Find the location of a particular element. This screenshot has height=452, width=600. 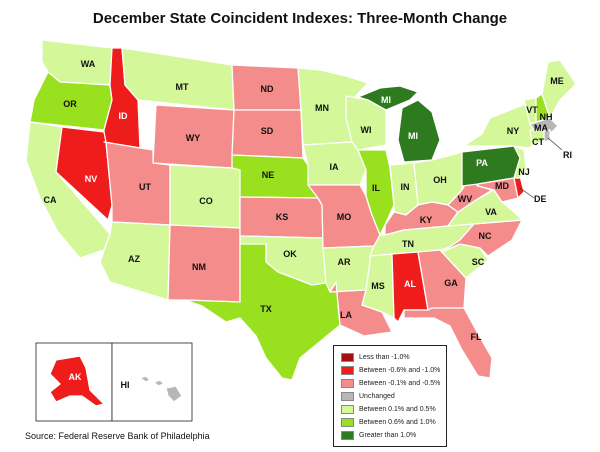

label-md: MD is located at coordinates (502, 186).